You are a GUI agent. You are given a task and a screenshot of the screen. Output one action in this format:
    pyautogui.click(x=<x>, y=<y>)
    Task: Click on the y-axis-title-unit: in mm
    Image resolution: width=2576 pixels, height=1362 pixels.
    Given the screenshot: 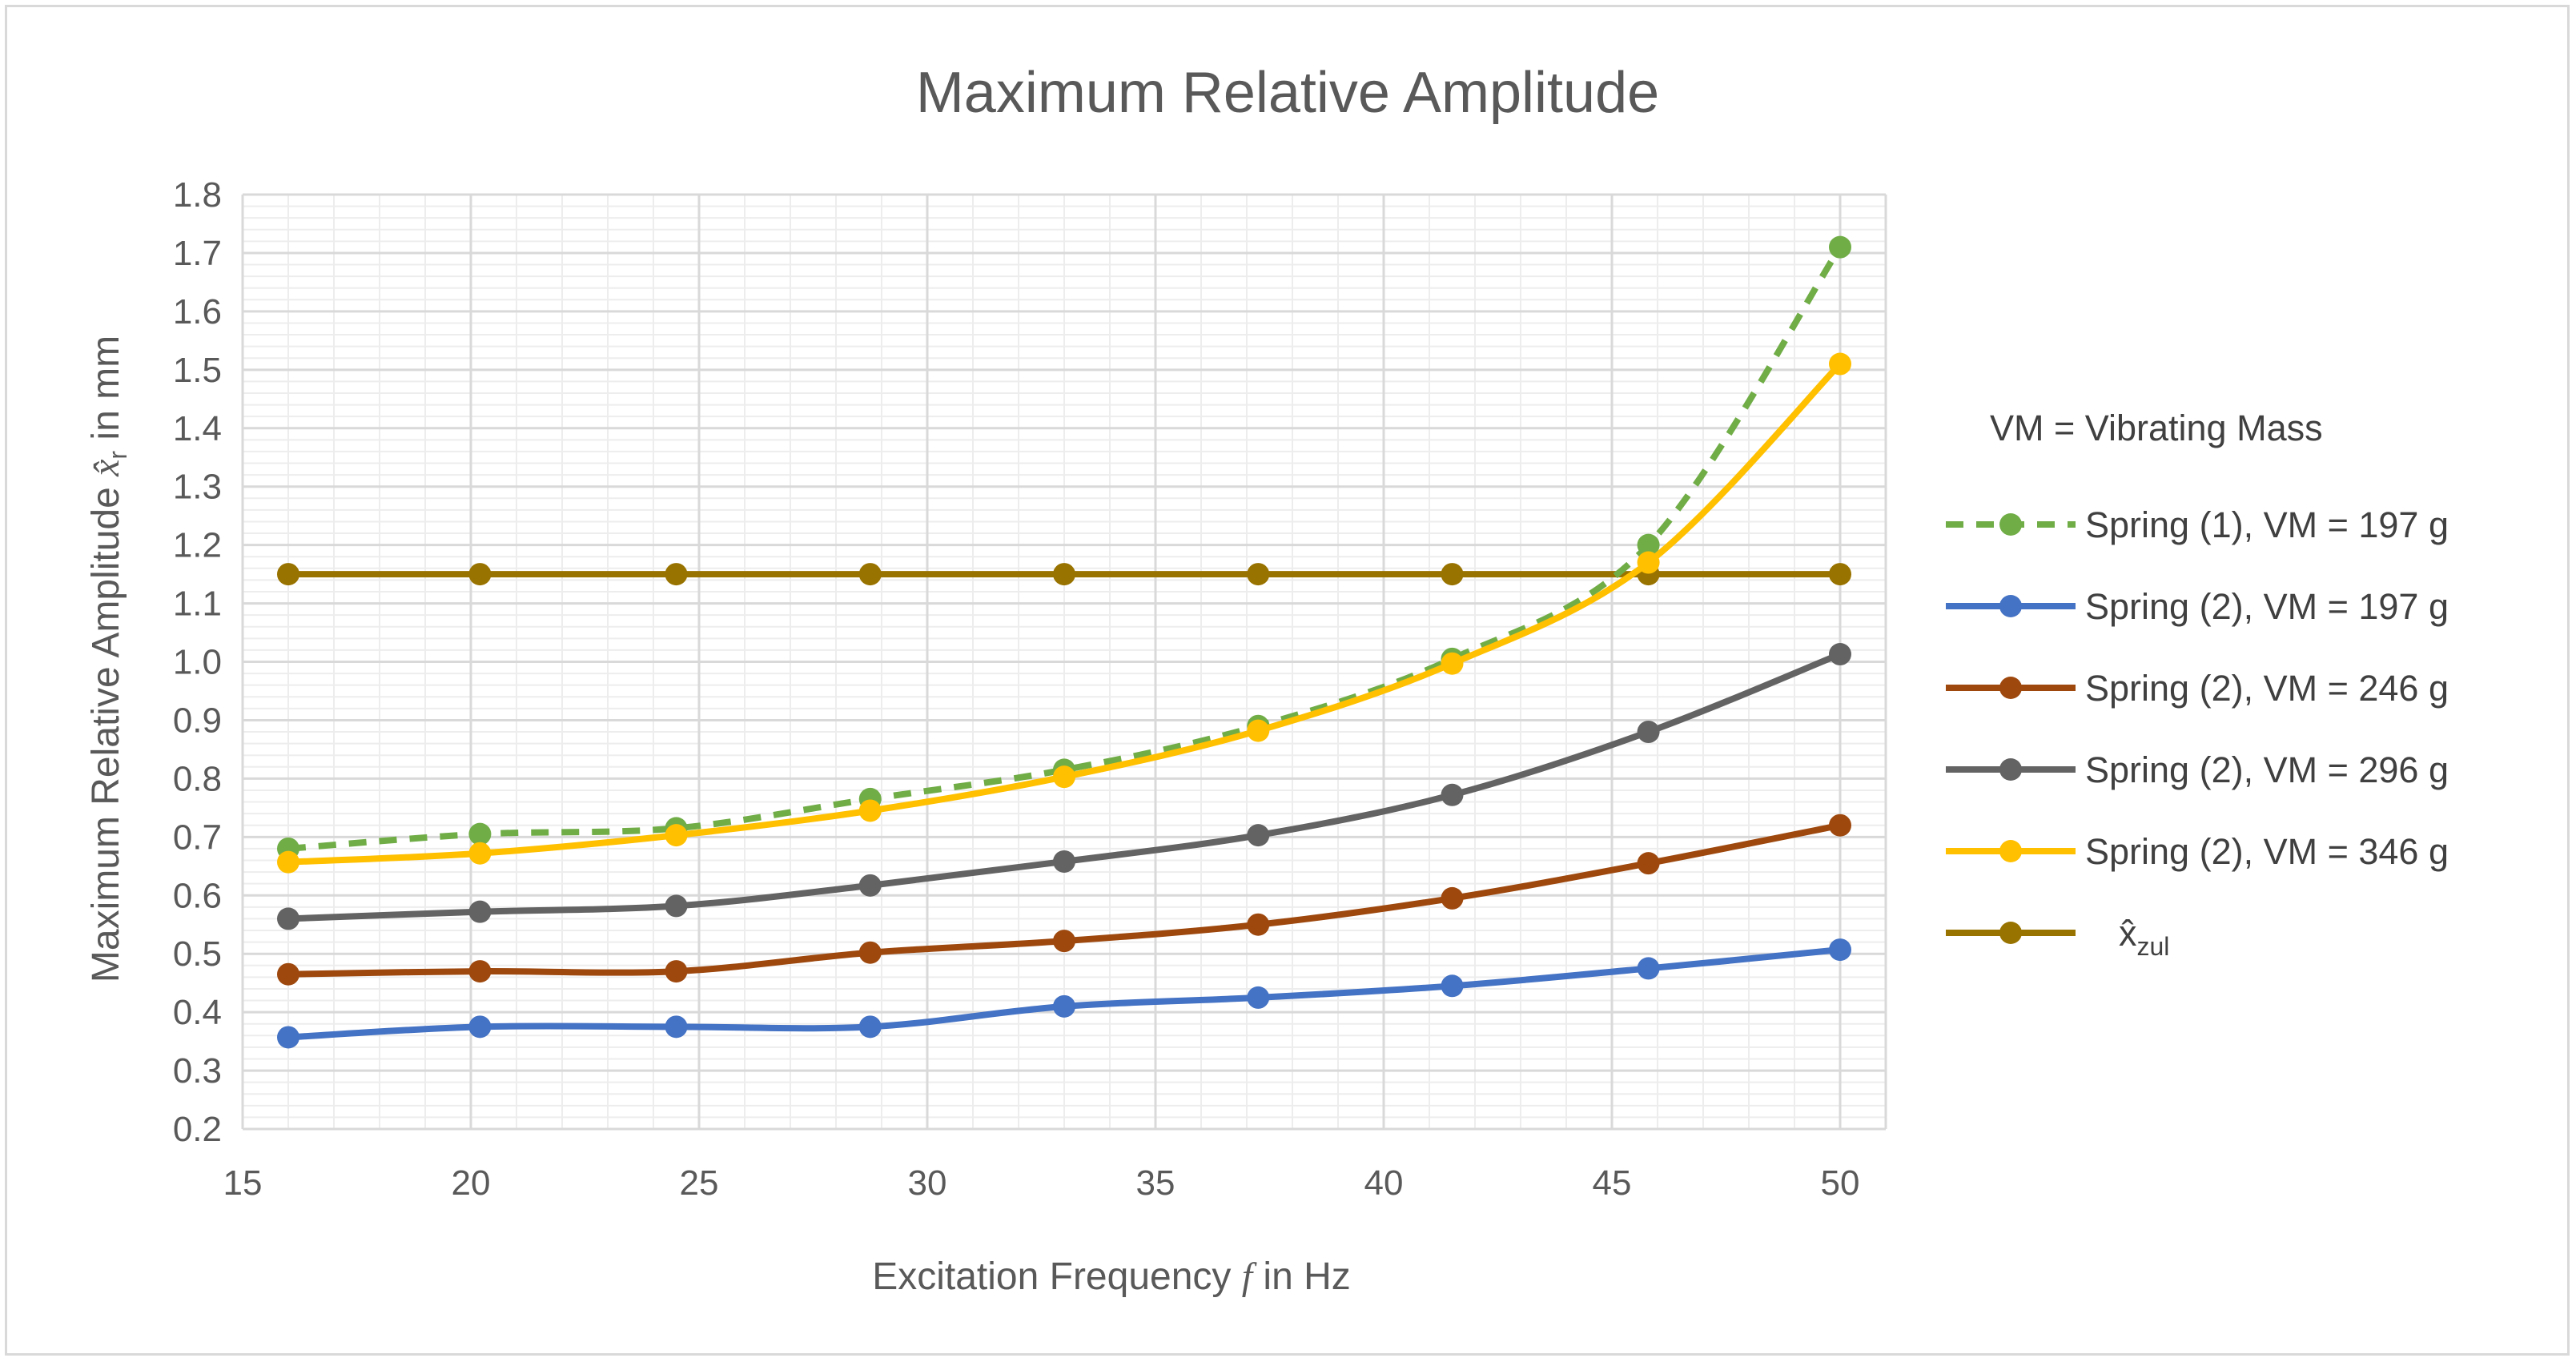 What is the action you would take?
    pyautogui.click(x=106, y=393)
    